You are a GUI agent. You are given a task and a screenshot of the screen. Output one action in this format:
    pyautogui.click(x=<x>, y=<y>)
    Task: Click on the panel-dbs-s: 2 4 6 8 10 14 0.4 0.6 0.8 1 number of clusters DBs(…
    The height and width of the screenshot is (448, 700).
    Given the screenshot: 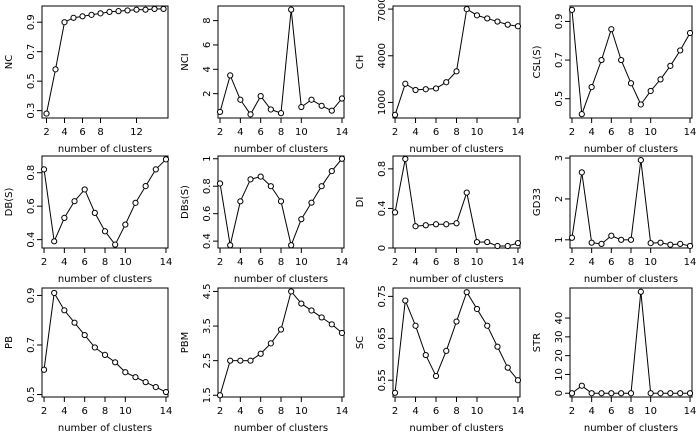 What is the action you would take?
    pyautogui.click(x=264, y=220)
    